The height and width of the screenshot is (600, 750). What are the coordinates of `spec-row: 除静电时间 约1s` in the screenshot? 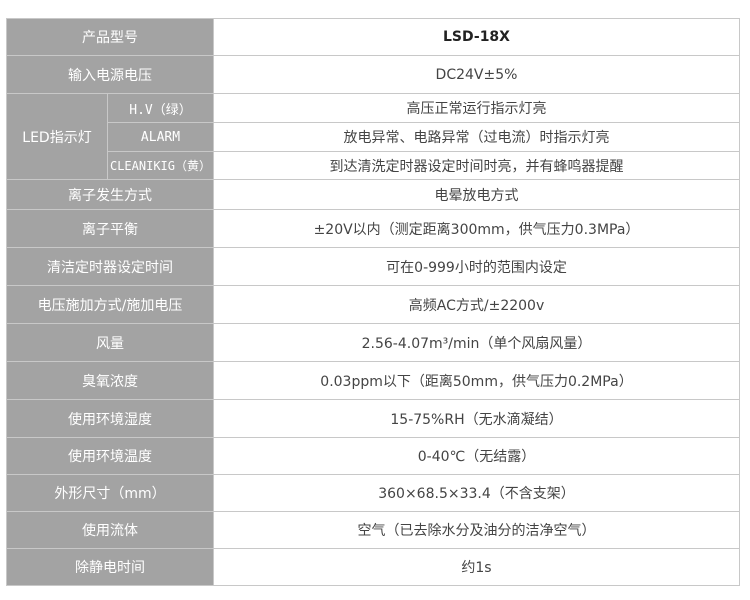 It's located at (373, 567).